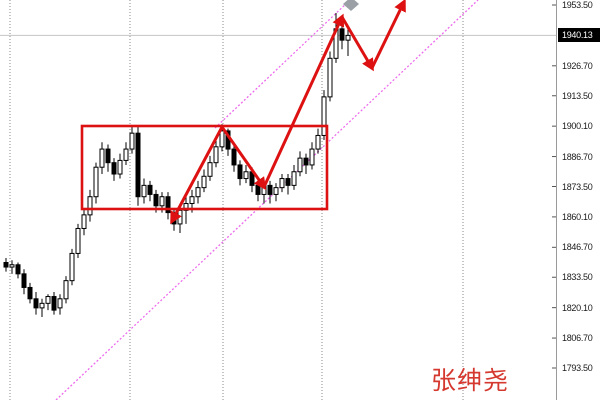  Describe the element at coordinates (577, 65) in the screenshot. I see `price-tick-label: 1926.70` at that location.